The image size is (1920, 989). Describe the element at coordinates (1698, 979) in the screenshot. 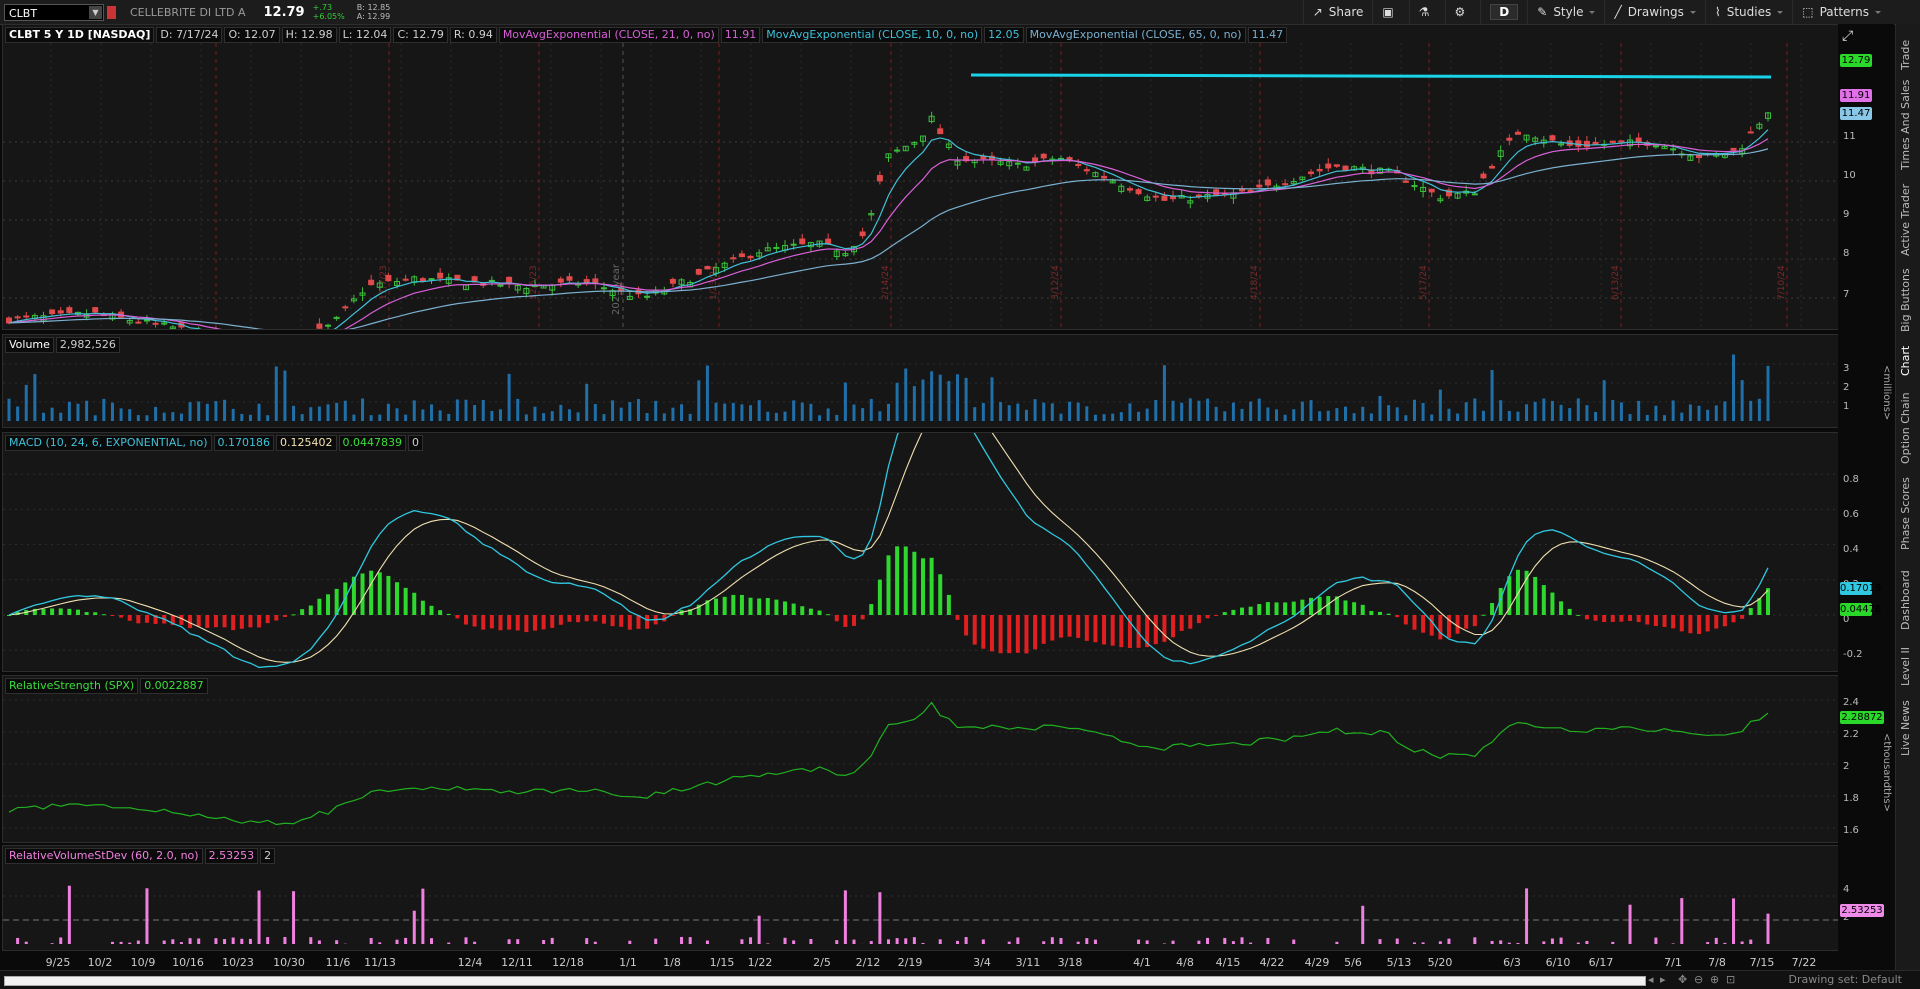

I see `zoom-out-icon: ⊖` at that location.